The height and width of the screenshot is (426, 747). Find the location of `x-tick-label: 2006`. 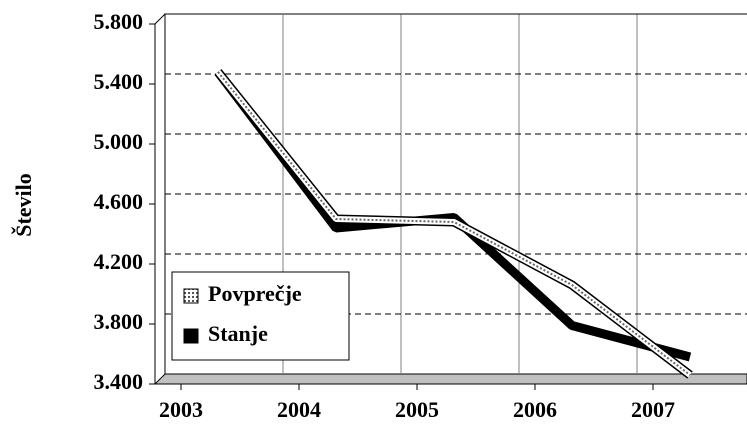

x-tick-label: 2006 is located at coordinates (535, 409).